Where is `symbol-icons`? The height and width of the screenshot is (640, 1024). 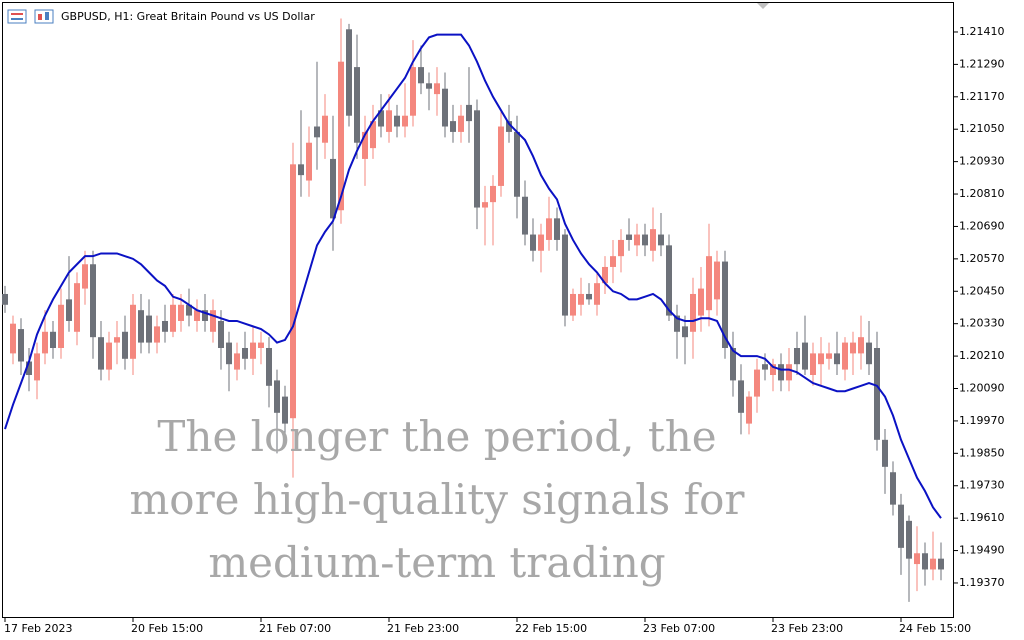 symbol-icons is located at coordinates (30, 16).